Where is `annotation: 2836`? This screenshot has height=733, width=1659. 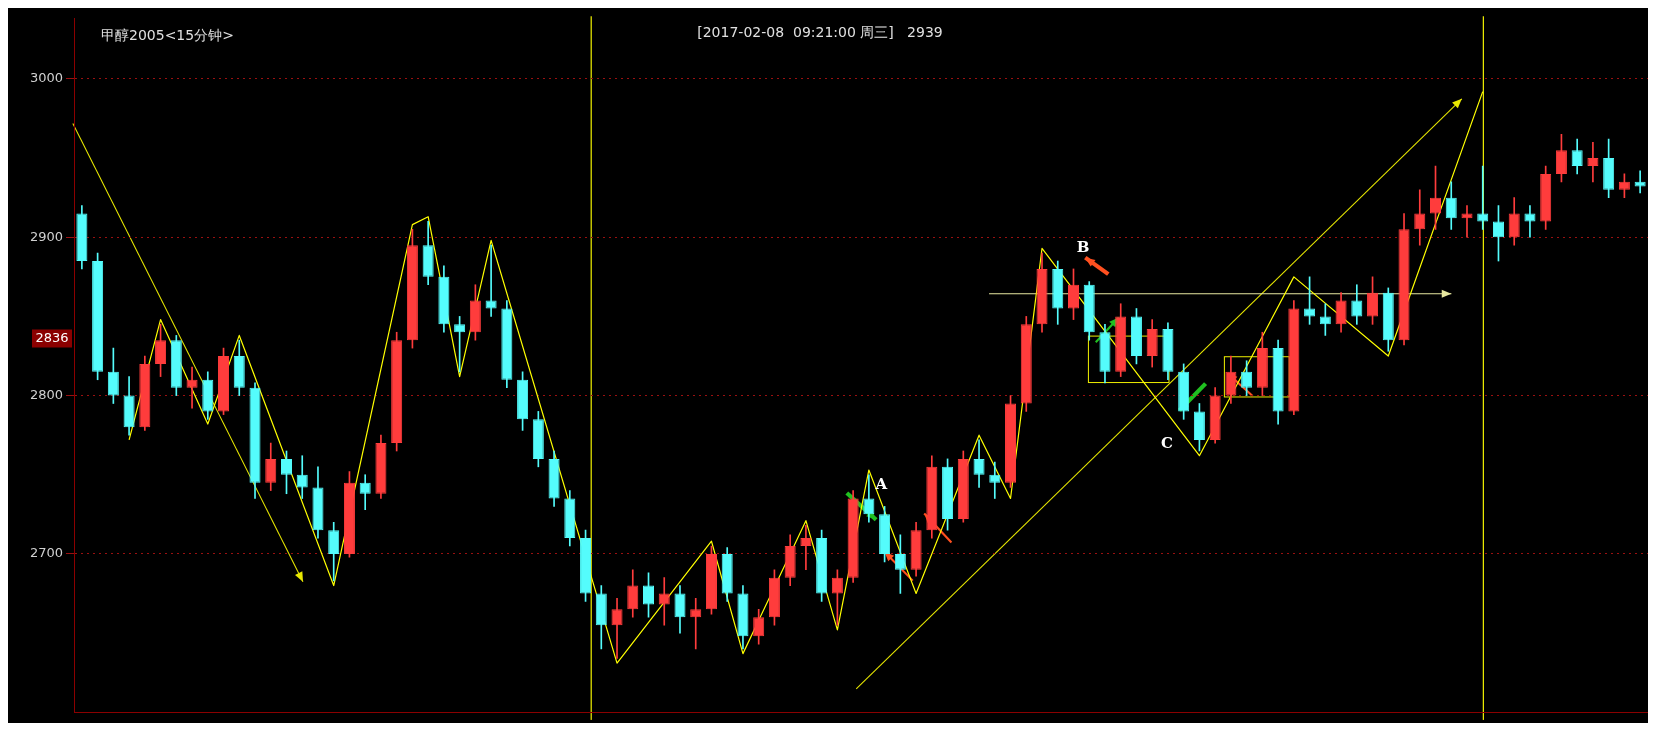 annotation: 2836 is located at coordinates (52, 337).